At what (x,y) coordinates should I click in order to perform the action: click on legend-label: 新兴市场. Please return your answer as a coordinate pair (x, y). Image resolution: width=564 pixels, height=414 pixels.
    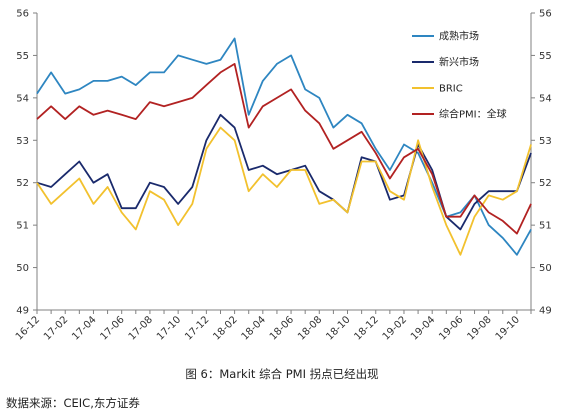
    Looking at the image, I should click on (459, 62).